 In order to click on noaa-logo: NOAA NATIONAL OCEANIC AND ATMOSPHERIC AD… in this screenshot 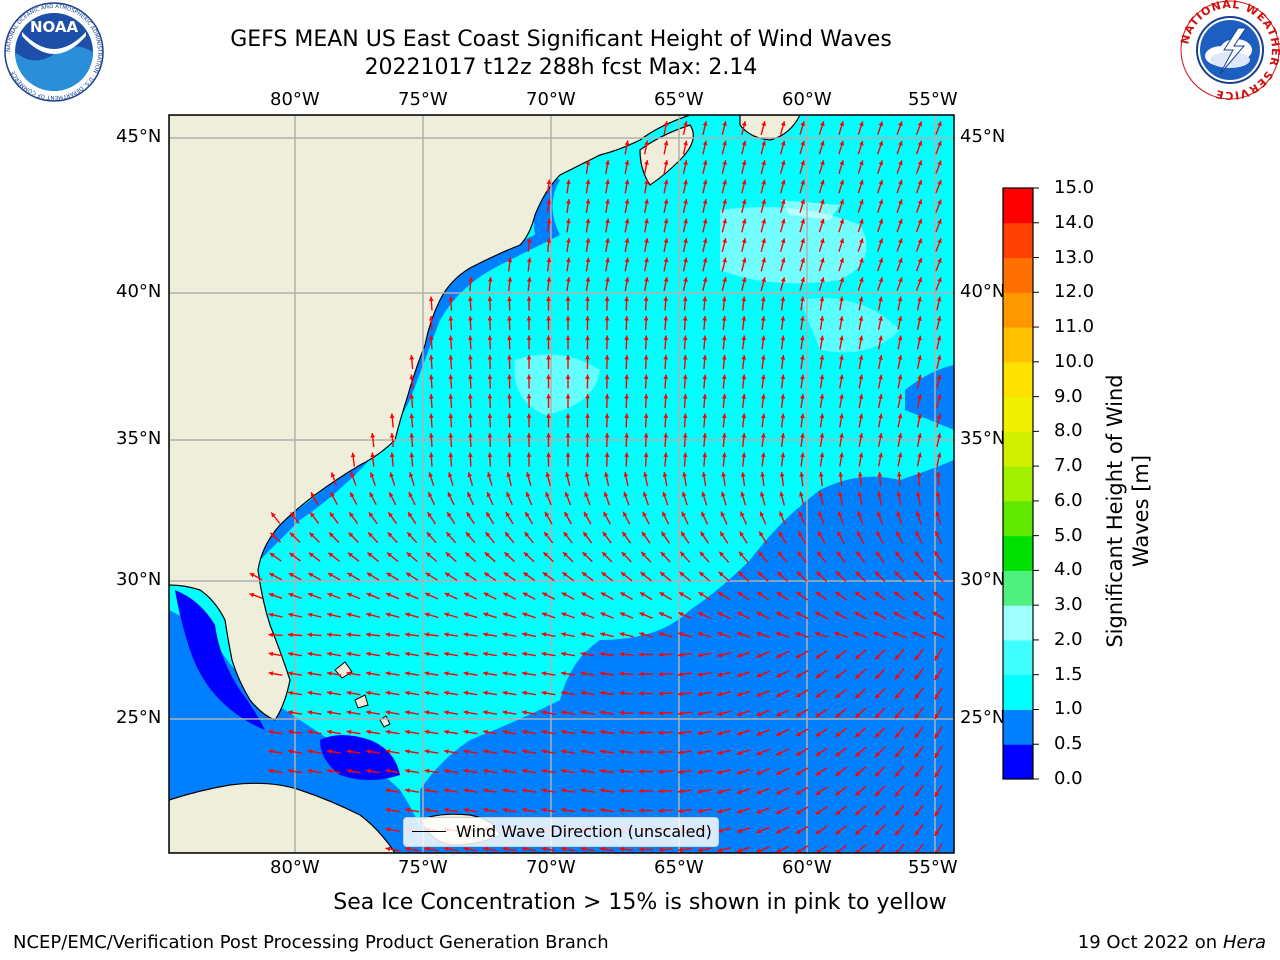, I will do `click(54, 52)`.